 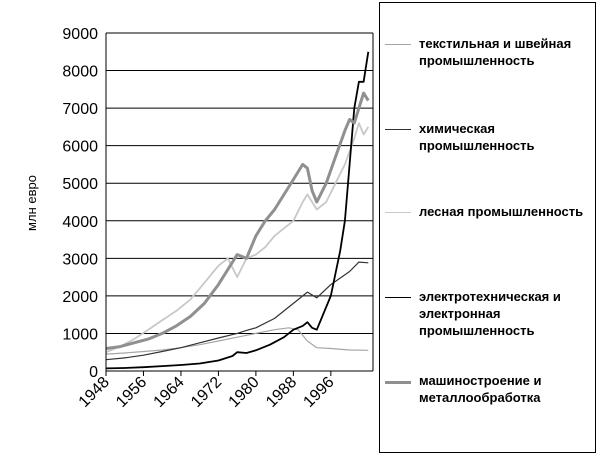 What do you see at coordinates (31, 203) in the screenshot?
I see `y-axis-label: млн евро` at bounding box center [31, 203].